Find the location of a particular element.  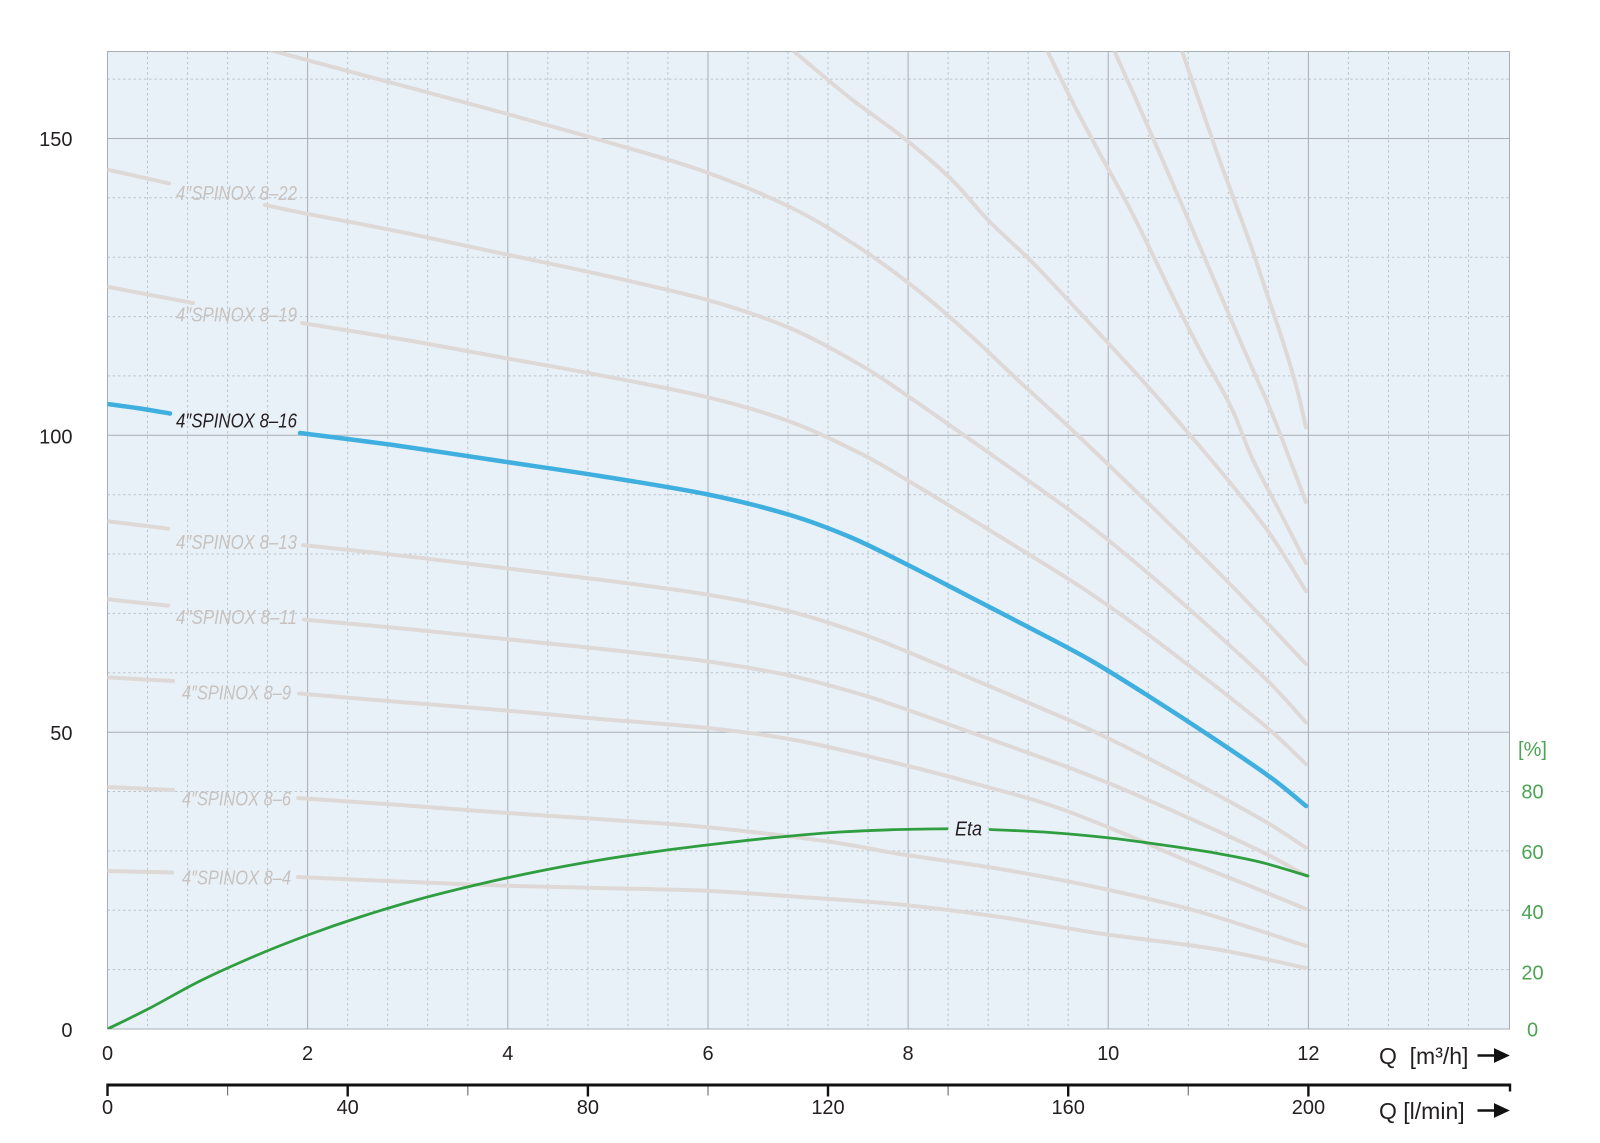

svg-text: 160 is located at coordinates (1068, 1108).